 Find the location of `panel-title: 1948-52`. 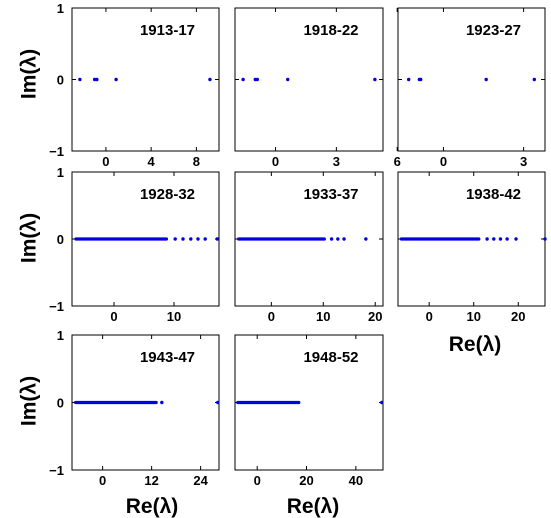

panel-title: 1948-52 is located at coordinates (330, 357).